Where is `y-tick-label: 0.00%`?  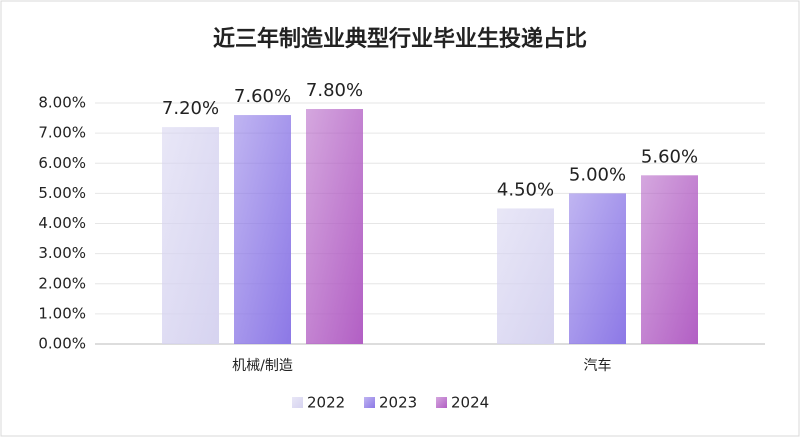
y-tick-label: 0.00% is located at coordinates (62, 344).